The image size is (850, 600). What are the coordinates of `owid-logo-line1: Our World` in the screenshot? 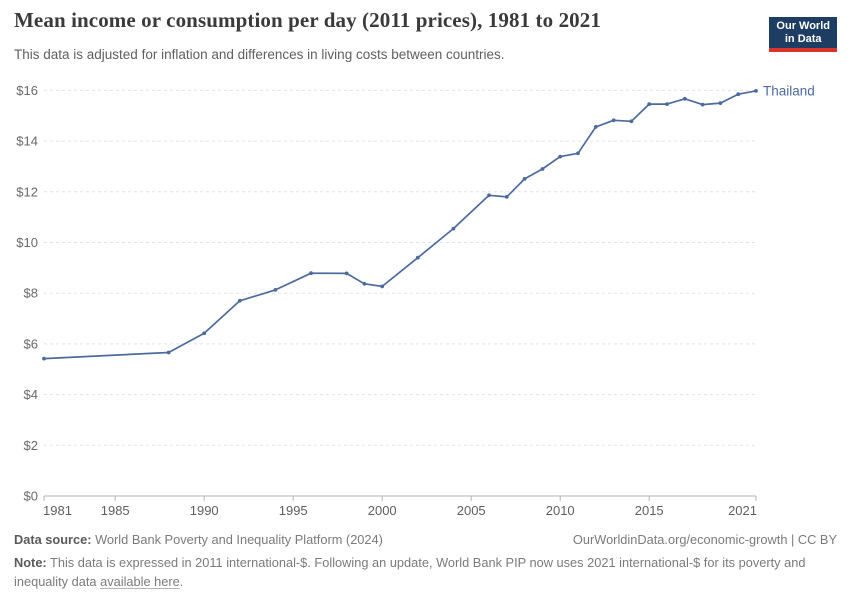 It's located at (803, 26).